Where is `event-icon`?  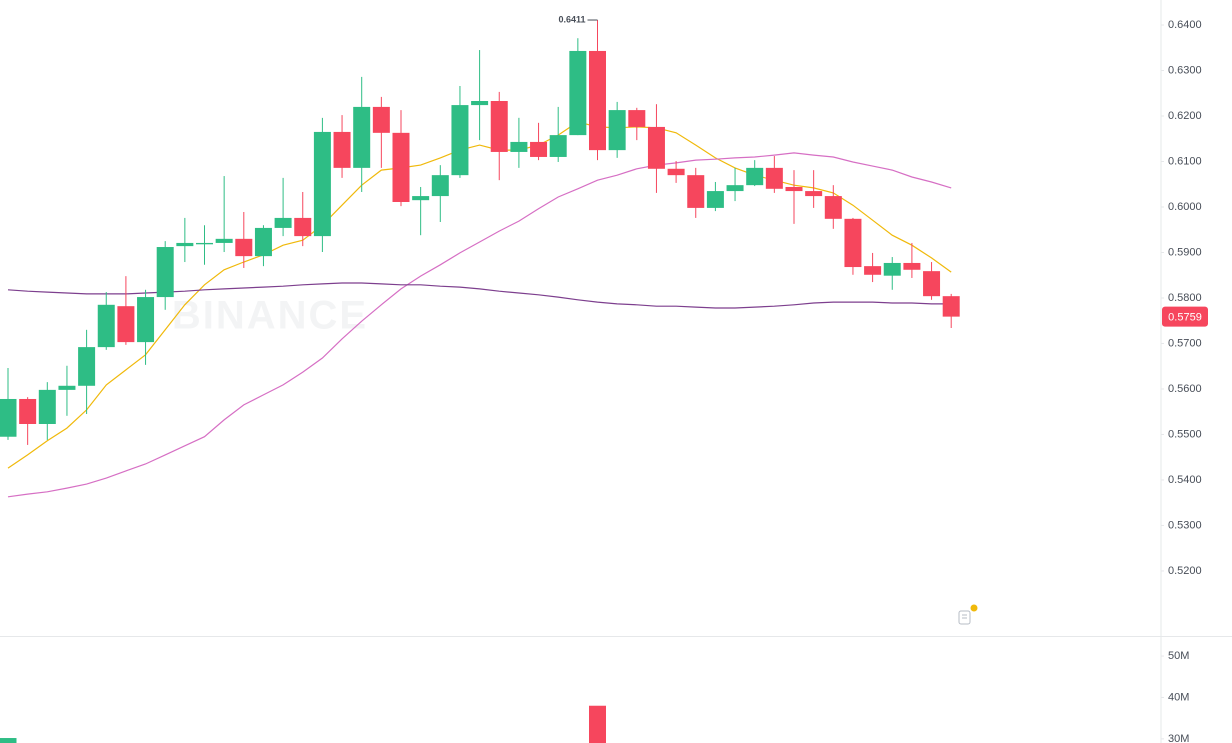 event-icon is located at coordinates (968, 614).